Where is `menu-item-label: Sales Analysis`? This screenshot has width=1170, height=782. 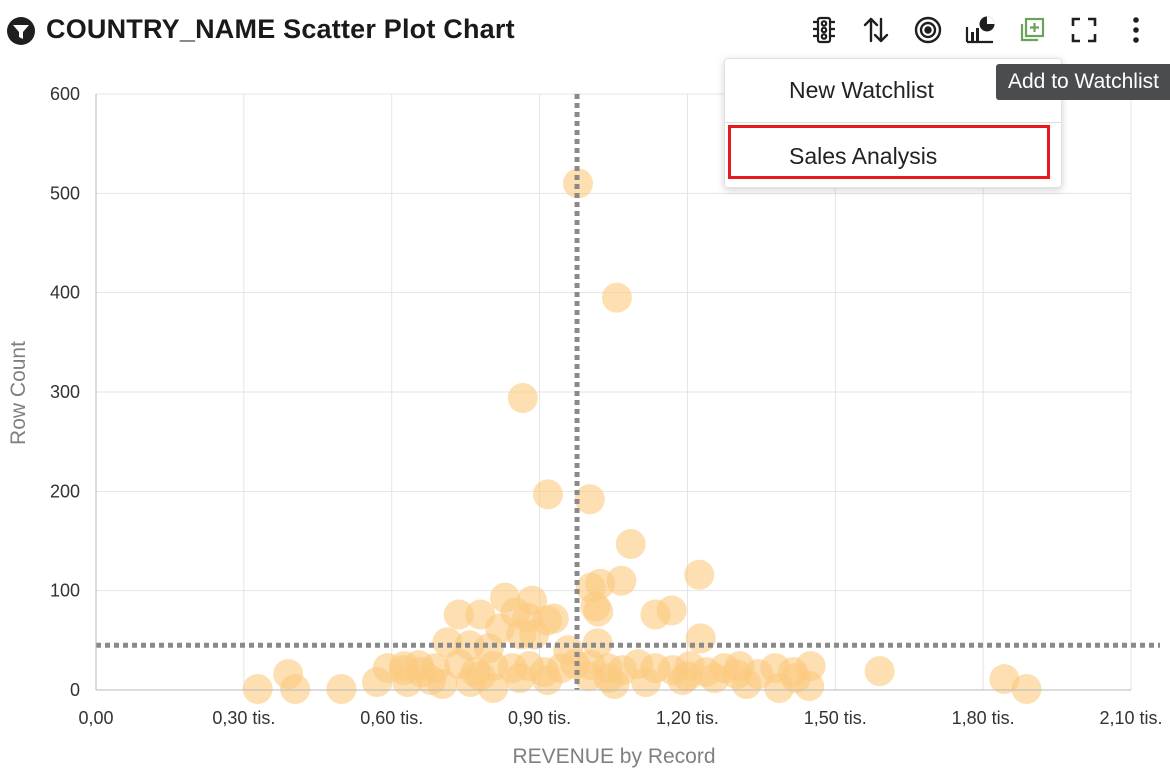
menu-item-label: Sales Analysis is located at coordinates (863, 156).